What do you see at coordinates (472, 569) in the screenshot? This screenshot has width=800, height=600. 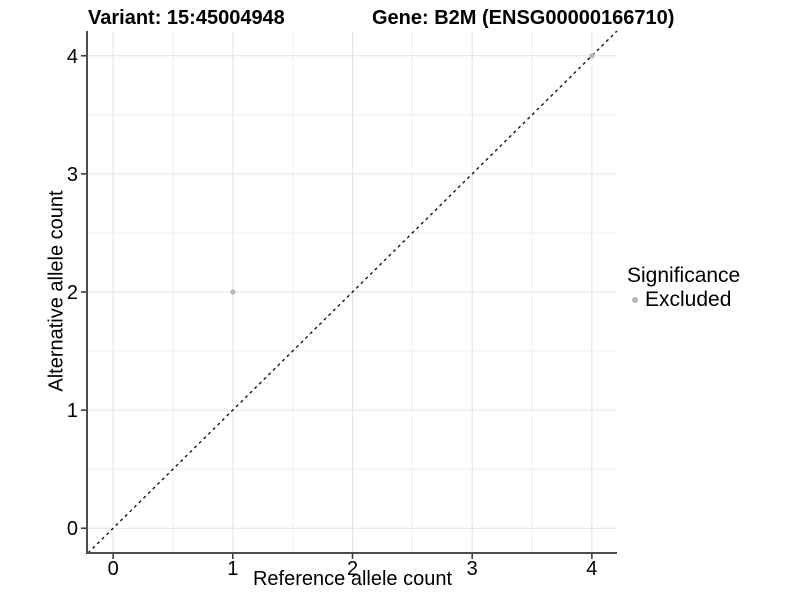 I see `x-tick-label: 3` at bounding box center [472, 569].